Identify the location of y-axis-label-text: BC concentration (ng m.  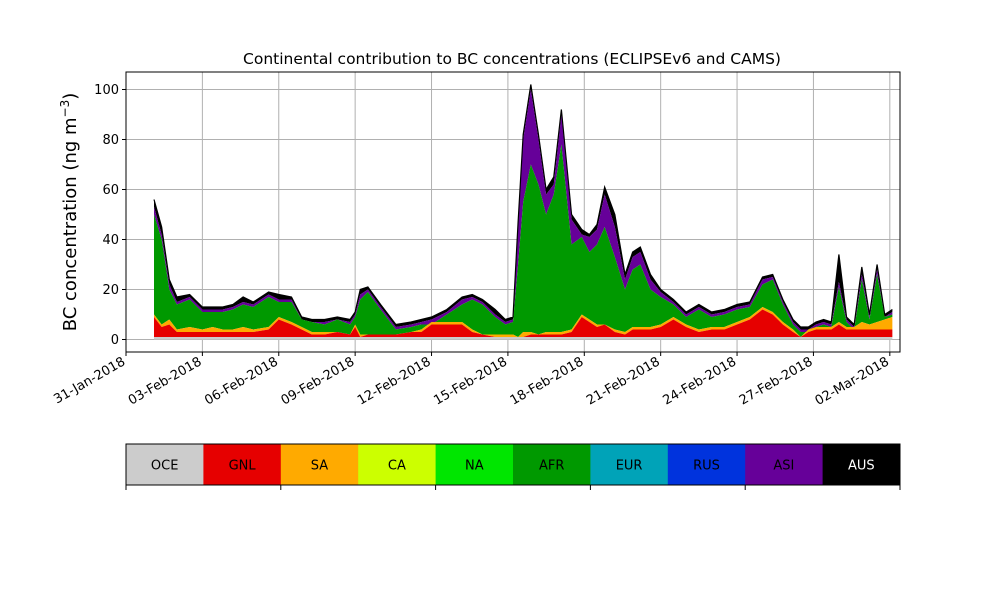
(70, 224).